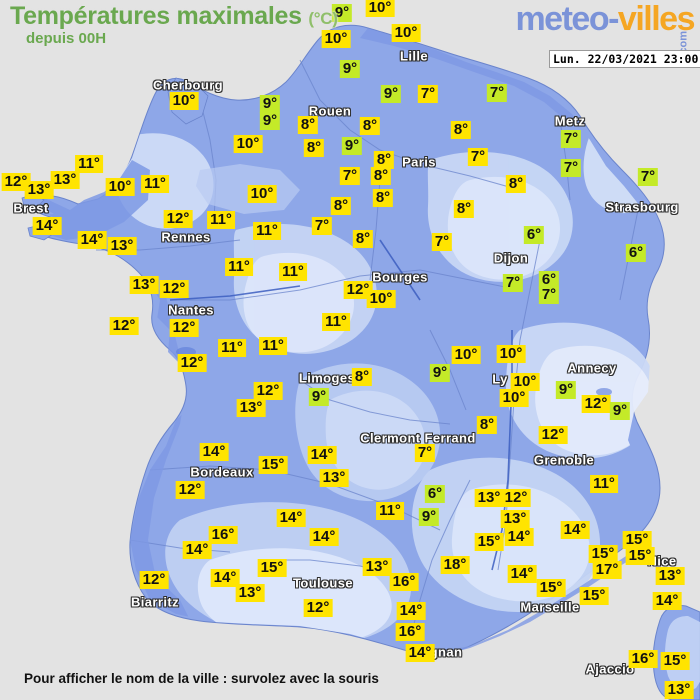  I want to click on temperature-chip: 18°, so click(455, 565).